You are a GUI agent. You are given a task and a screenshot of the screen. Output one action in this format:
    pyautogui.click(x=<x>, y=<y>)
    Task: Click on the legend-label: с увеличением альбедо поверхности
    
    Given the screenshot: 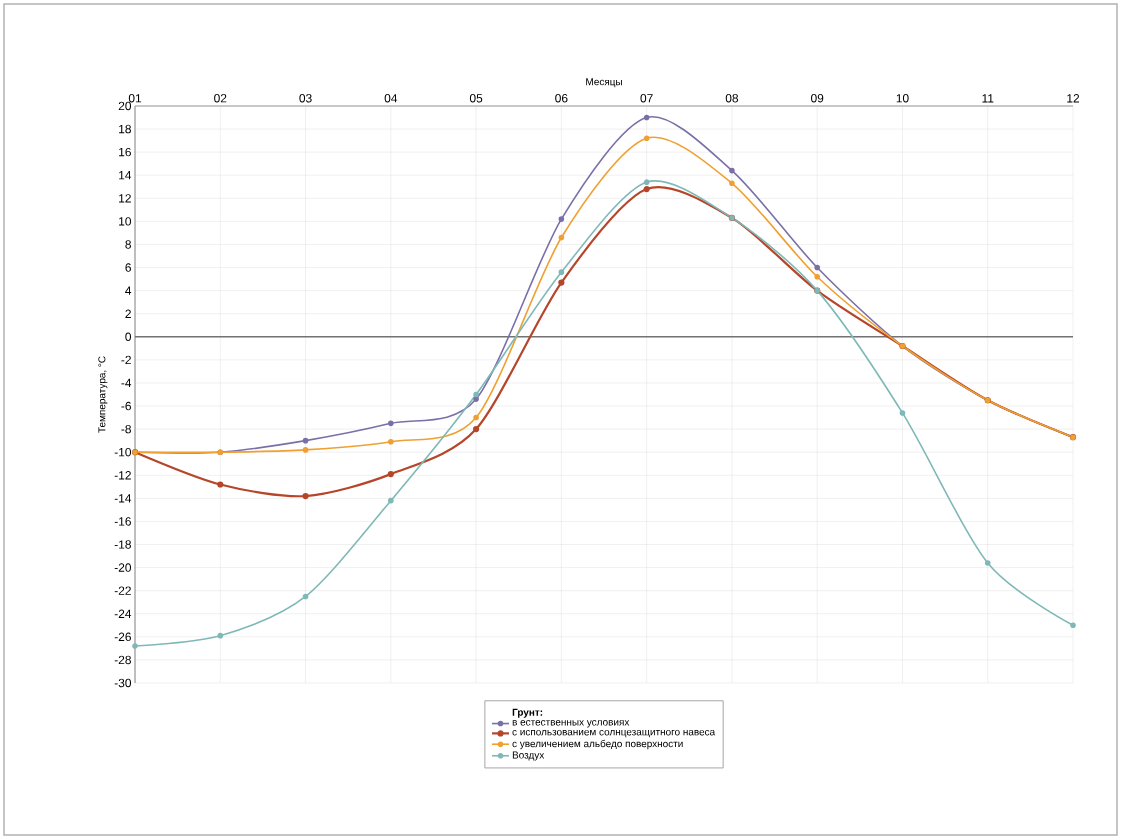 What is the action you would take?
    pyautogui.click(x=597, y=744)
    